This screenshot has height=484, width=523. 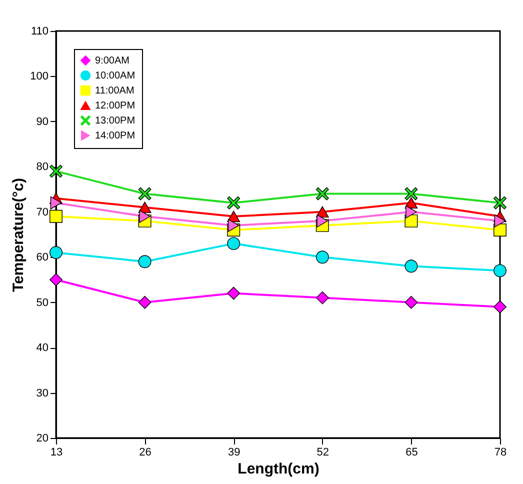 What do you see at coordinates (39, 32) in the screenshot?
I see `y-tick-label: 110` at bounding box center [39, 32].